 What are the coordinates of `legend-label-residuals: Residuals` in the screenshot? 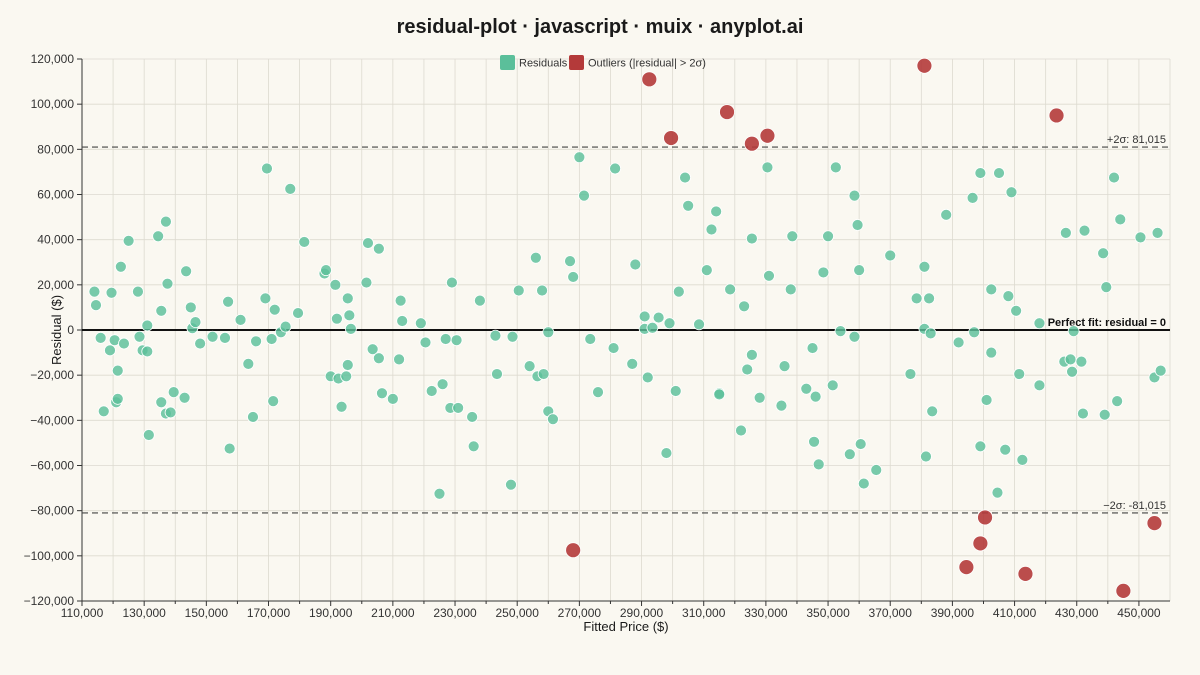 It's located at (543, 64).